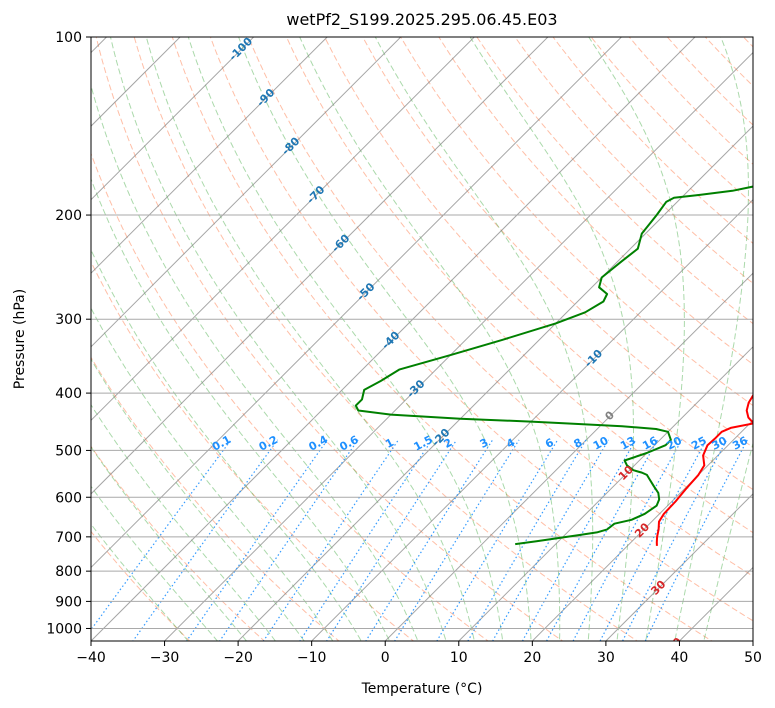 The height and width of the screenshot is (708, 775). What do you see at coordinates (720, 443) in the screenshot?
I see `mixing-ratio-label: 30` at bounding box center [720, 443].